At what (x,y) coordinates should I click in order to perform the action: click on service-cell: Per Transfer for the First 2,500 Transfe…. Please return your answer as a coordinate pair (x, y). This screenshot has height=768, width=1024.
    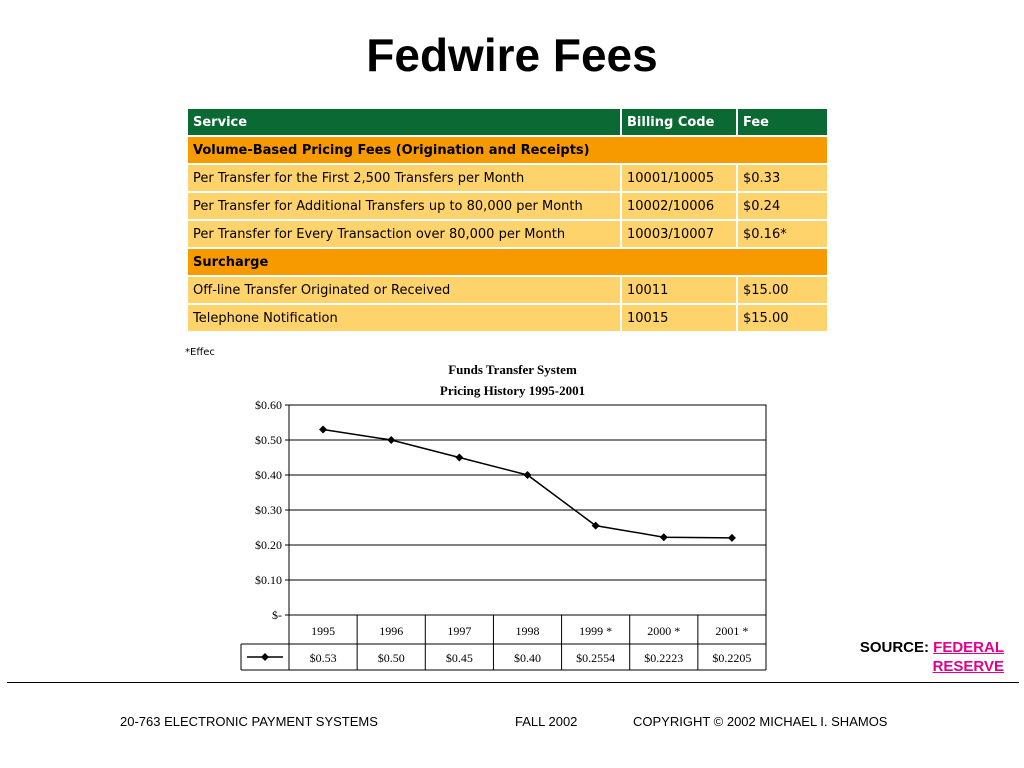
    Looking at the image, I should click on (404, 178).